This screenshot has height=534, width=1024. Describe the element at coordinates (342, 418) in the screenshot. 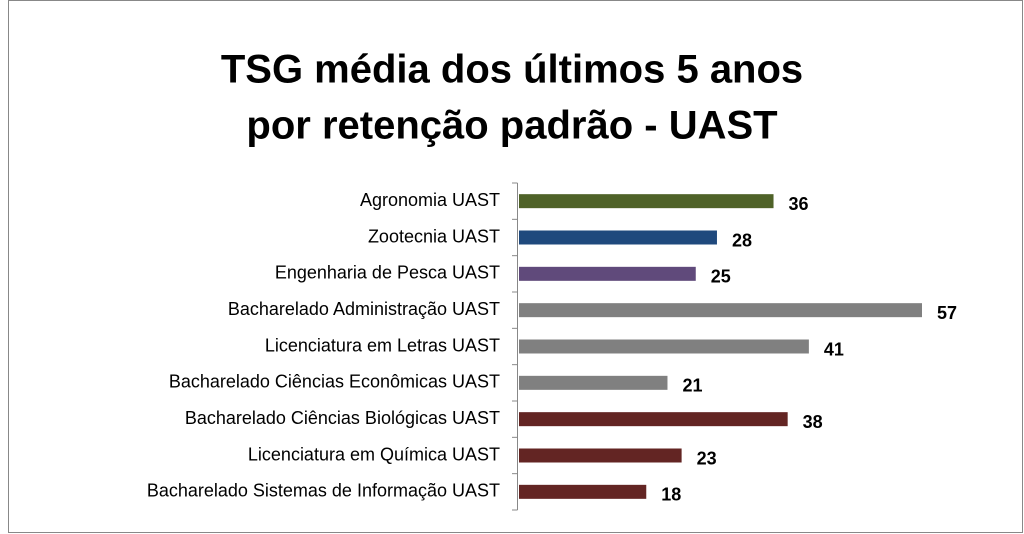

I see `category-label: Bacharelado Ciências Biológicas UAST` at that location.